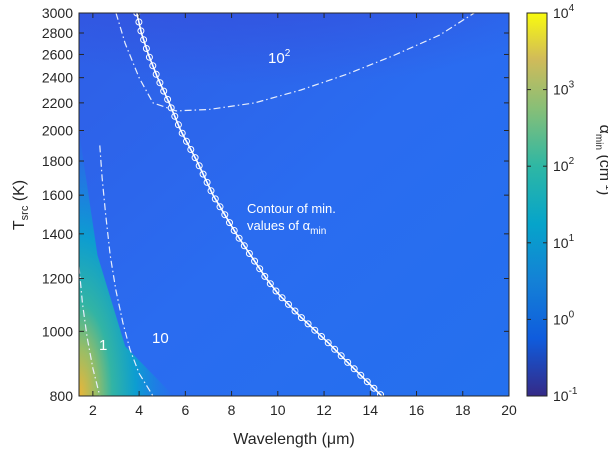 This screenshot has width=608, height=451. What do you see at coordinates (564, 12) in the screenshot?
I see `colorbar-tick-label: 10⁴` at bounding box center [564, 12].